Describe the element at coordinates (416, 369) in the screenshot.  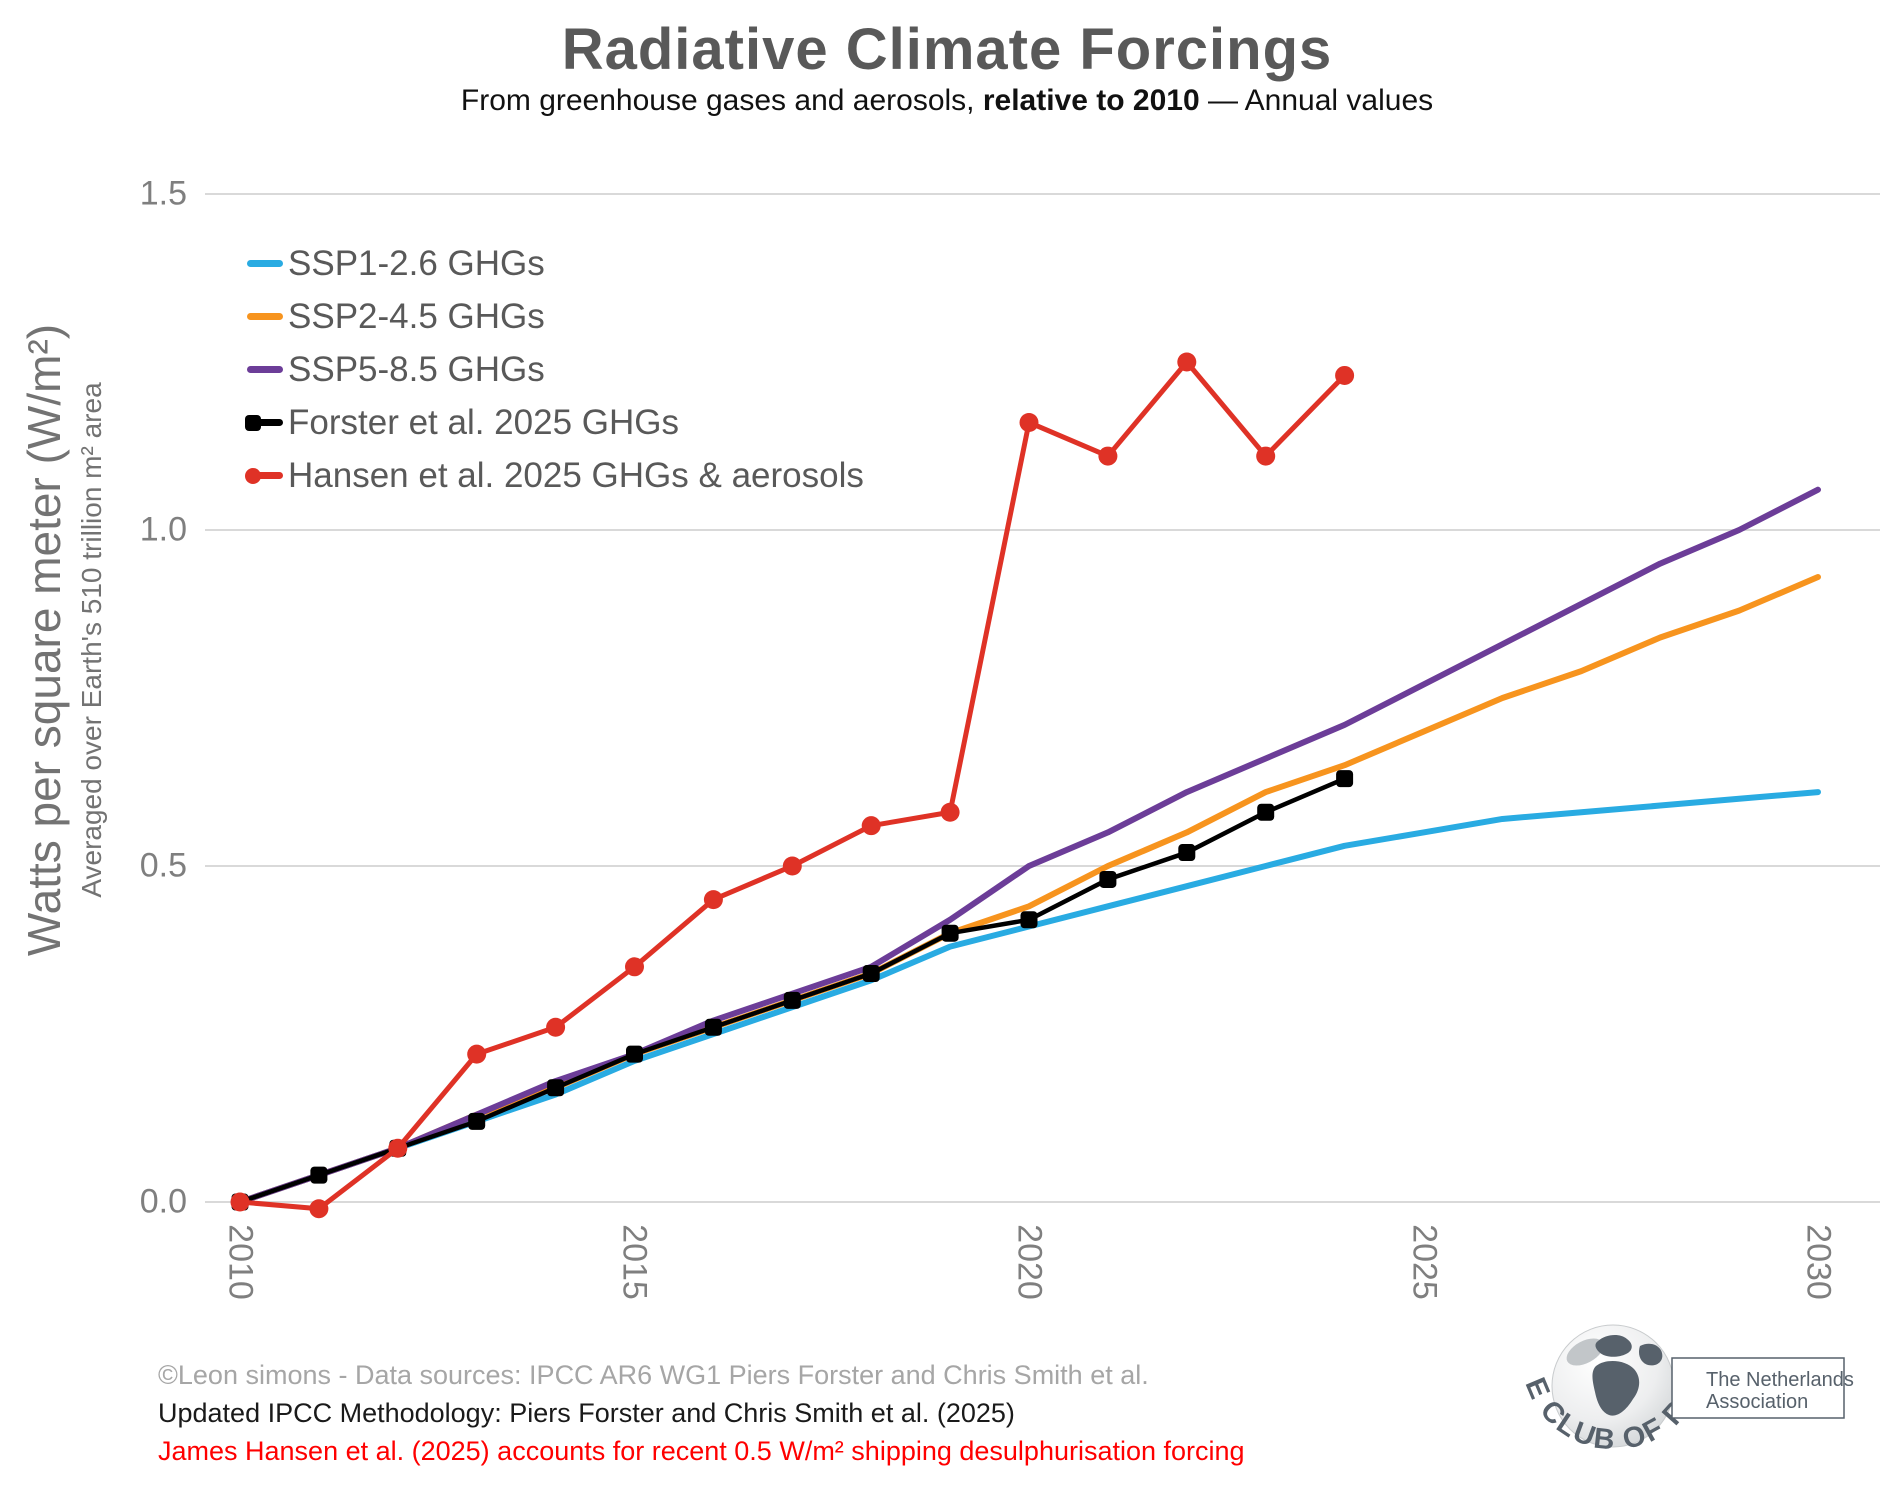
I see `legend-label-ssp5: SSP5-8.5 GHGs` at that location.